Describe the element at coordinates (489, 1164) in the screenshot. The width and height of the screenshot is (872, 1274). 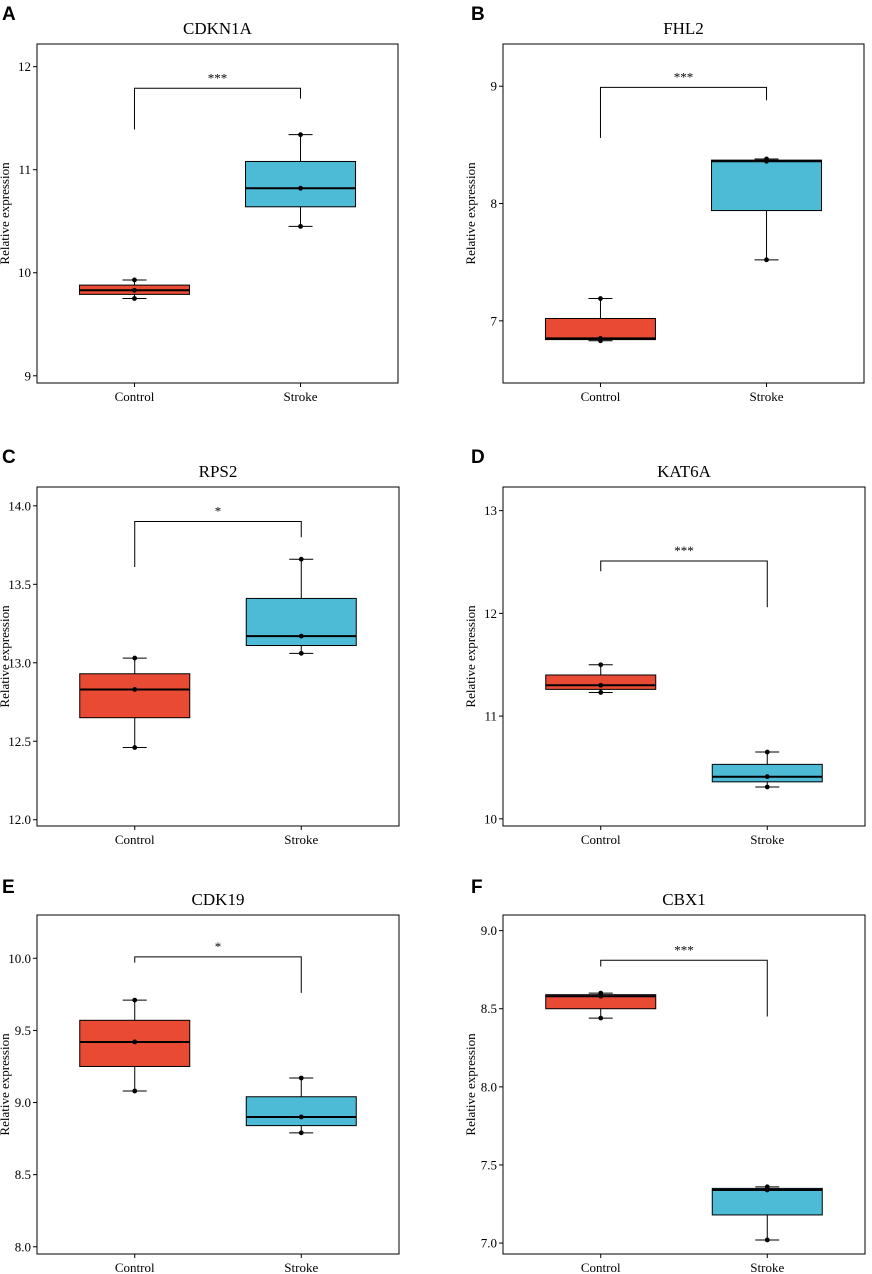
I see `y-tick-label: 7.5` at that location.